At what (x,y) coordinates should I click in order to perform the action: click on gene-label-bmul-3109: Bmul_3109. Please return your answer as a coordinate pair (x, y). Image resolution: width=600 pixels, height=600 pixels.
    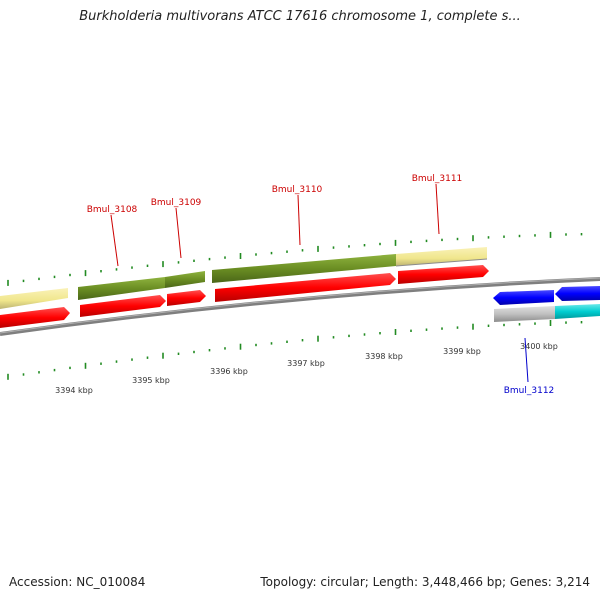
    Looking at the image, I should click on (176, 203).